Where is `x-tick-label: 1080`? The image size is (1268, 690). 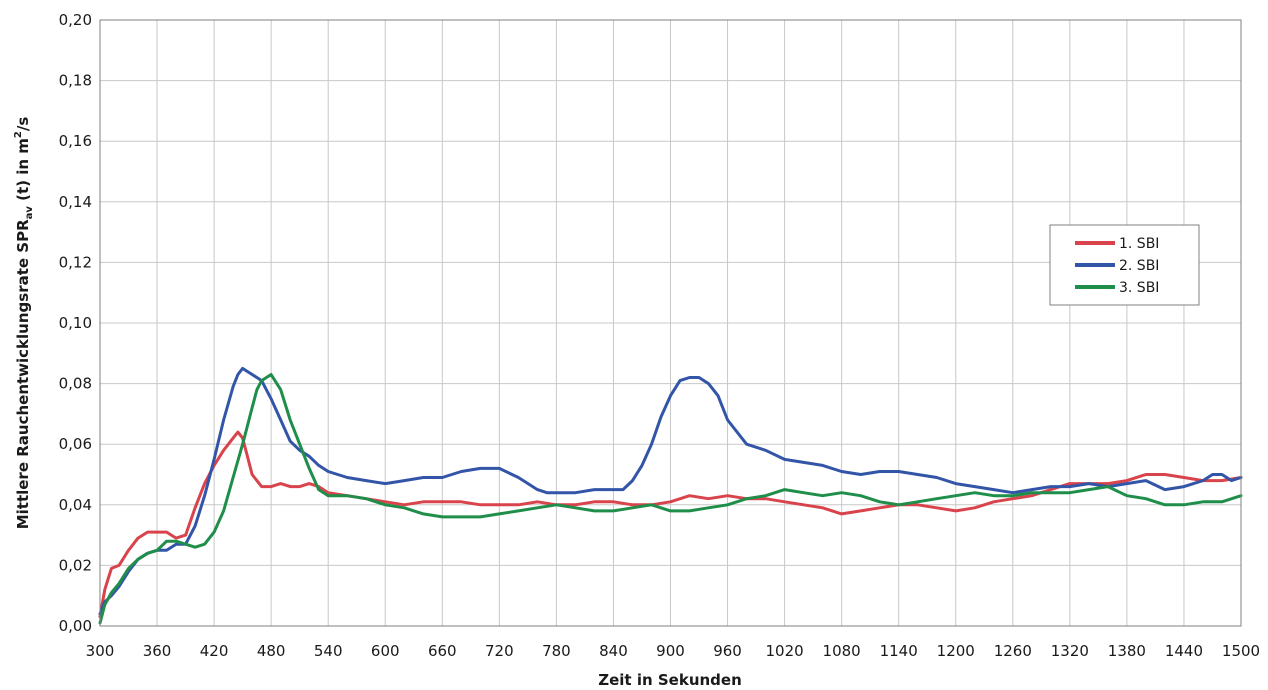
x-tick-label: 1080 is located at coordinates (842, 651).